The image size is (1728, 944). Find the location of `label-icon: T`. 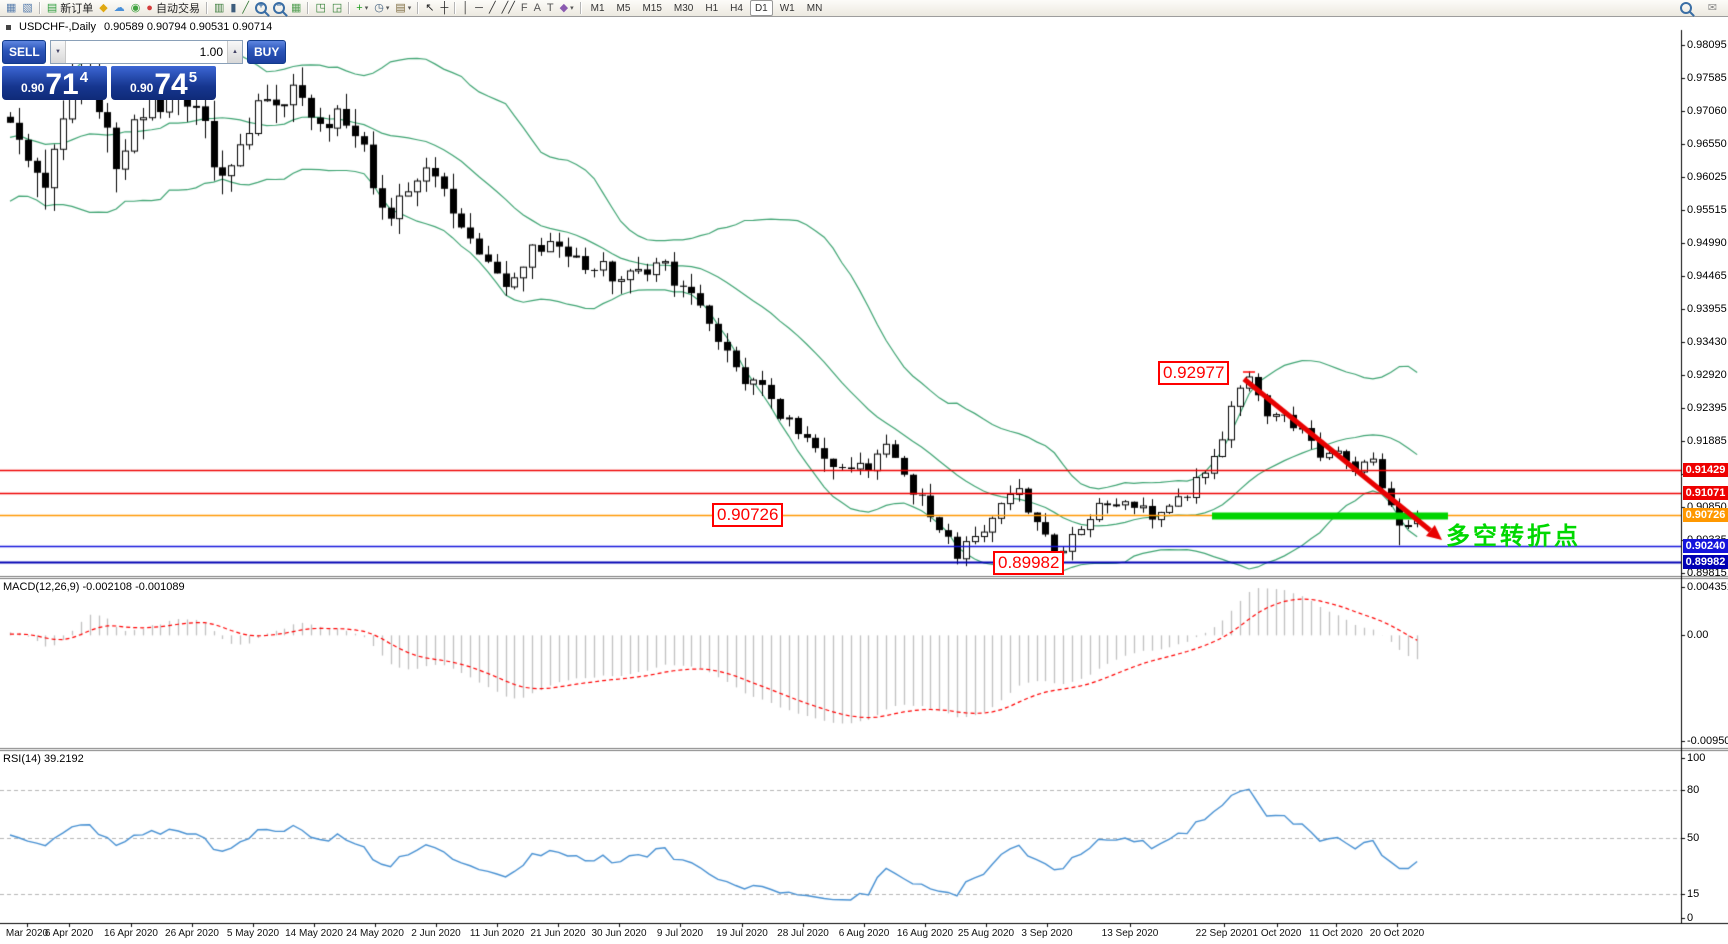

label-icon: T is located at coordinates (550, 8).